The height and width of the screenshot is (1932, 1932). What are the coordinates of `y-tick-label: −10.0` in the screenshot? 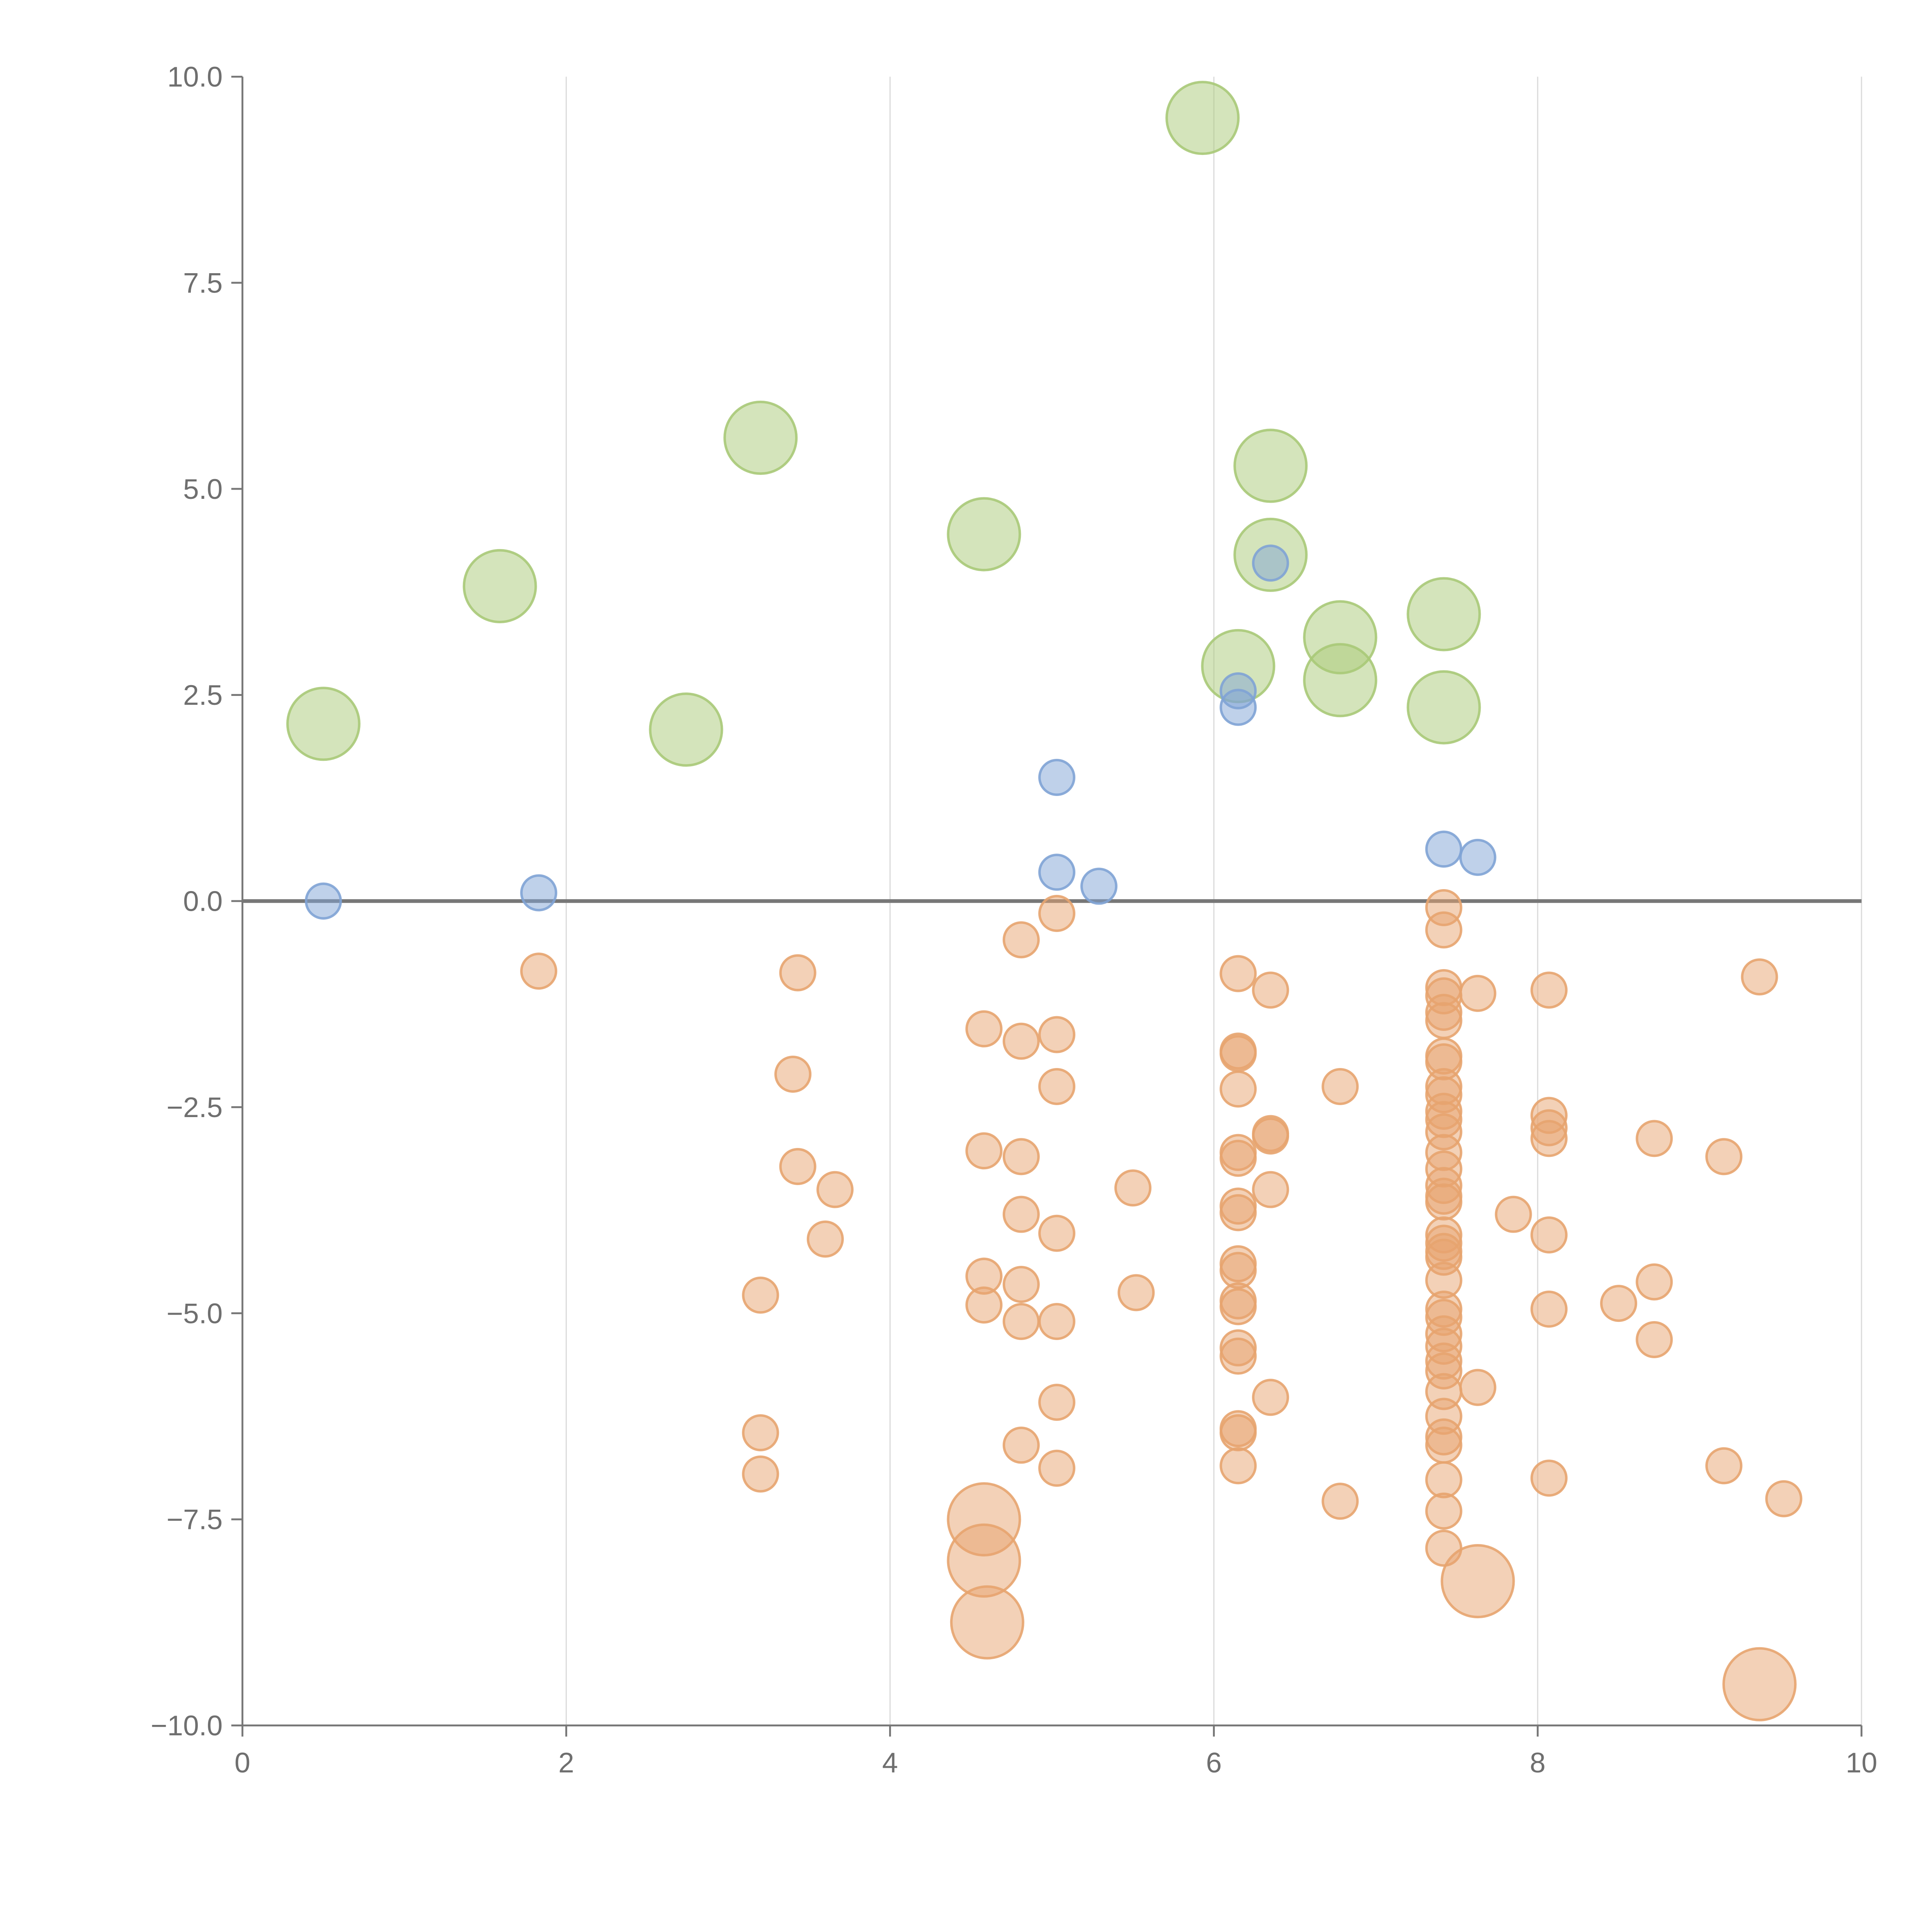 It's located at (187, 1726).